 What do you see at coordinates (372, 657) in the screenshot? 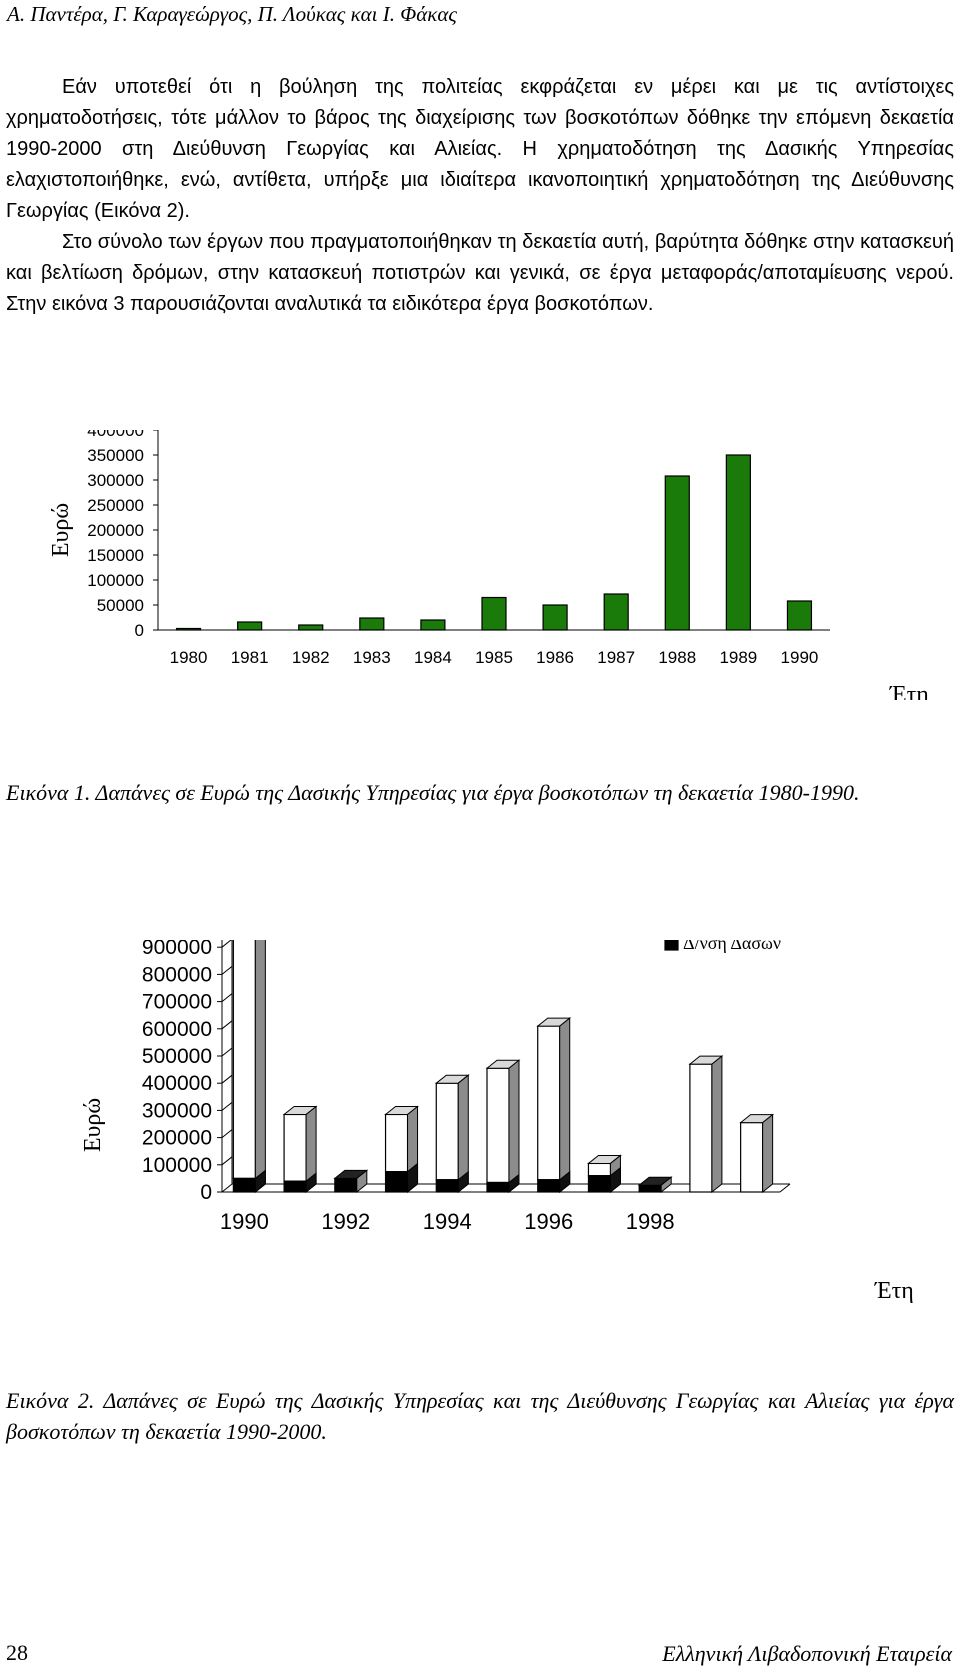
I see `chart1-x-tick-label: 1983` at bounding box center [372, 657].